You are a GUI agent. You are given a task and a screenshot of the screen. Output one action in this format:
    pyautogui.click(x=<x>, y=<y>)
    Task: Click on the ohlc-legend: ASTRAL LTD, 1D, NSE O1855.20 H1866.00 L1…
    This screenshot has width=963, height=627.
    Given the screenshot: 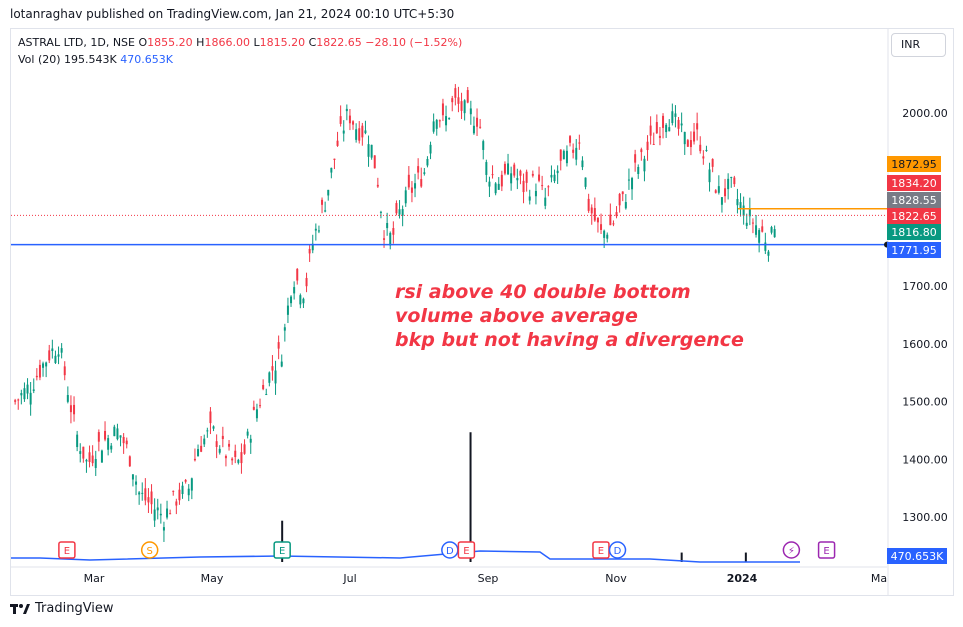 What is the action you would take?
    pyautogui.click(x=240, y=42)
    